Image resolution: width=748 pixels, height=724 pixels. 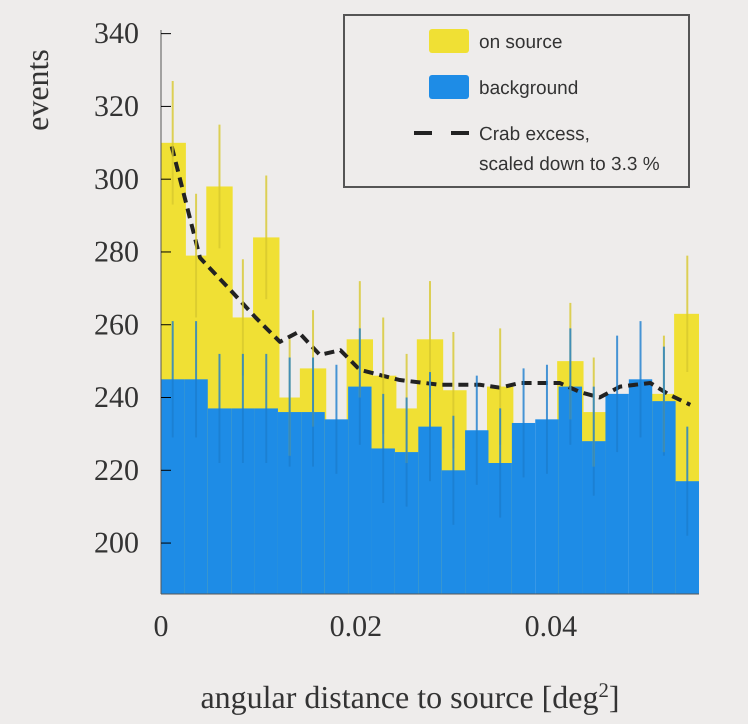 I want to click on x-tick-label: 0.04, so click(x=551, y=626).